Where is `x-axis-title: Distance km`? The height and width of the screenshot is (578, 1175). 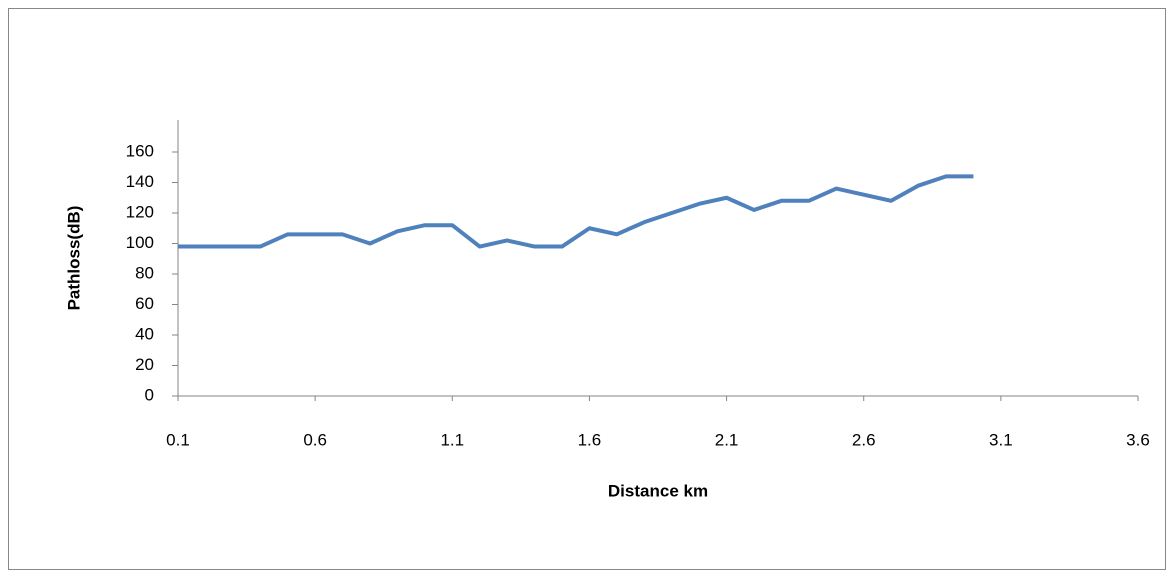
x-axis-title: Distance km is located at coordinates (658, 490).